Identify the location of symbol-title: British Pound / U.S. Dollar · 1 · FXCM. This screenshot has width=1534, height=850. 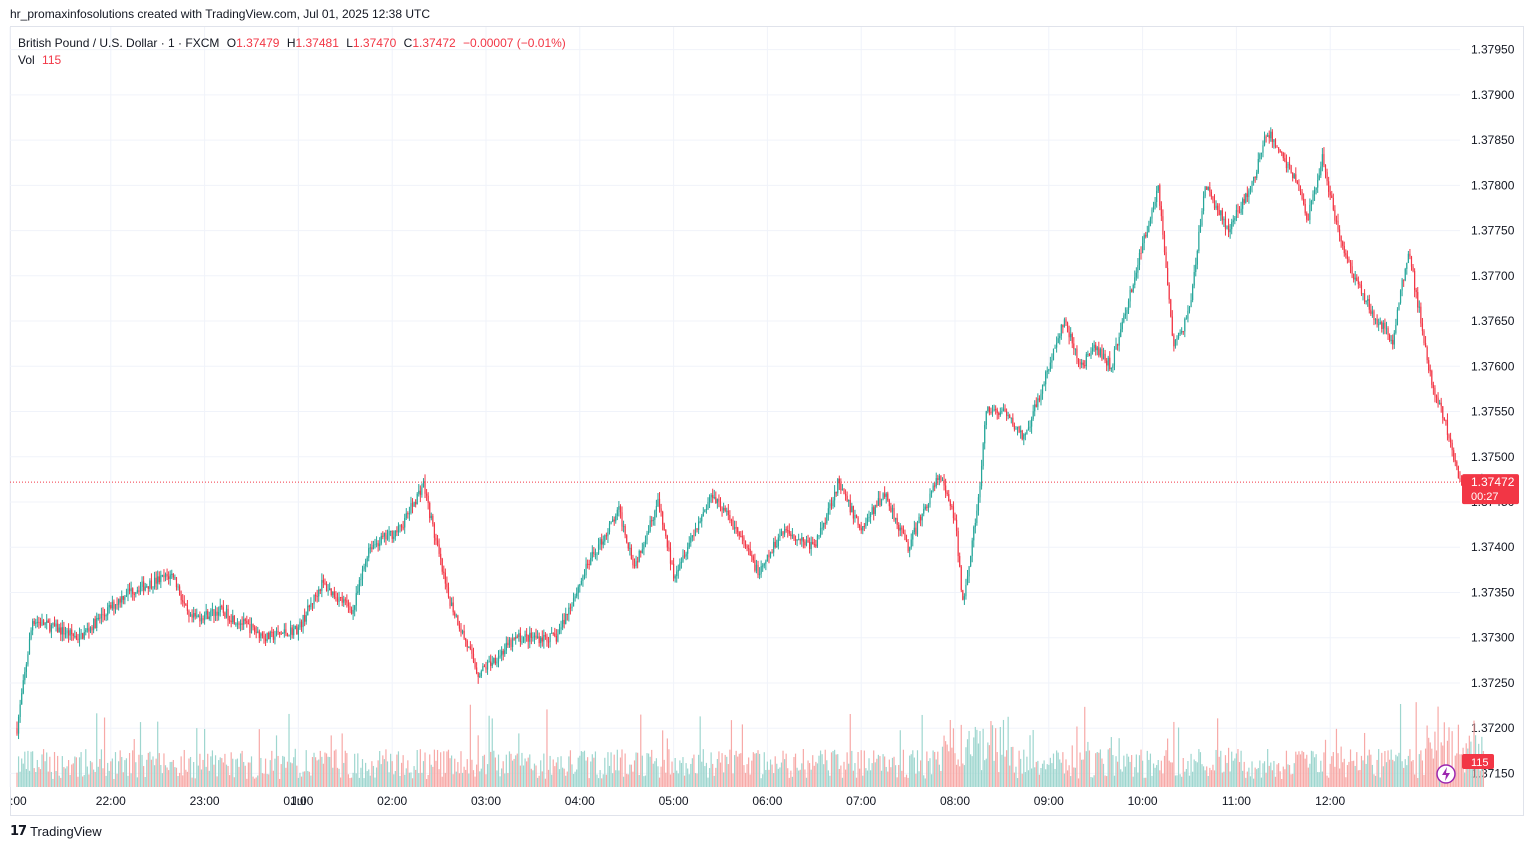
(119, 43).